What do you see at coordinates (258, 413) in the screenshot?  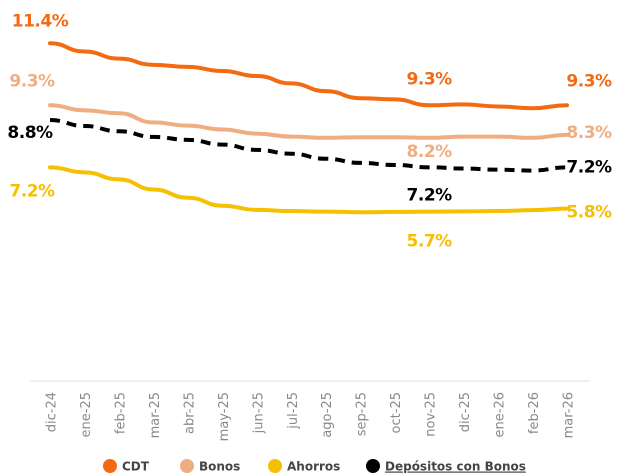 I see `x-tick-label: jun-25` at bounding box center [258, 413].